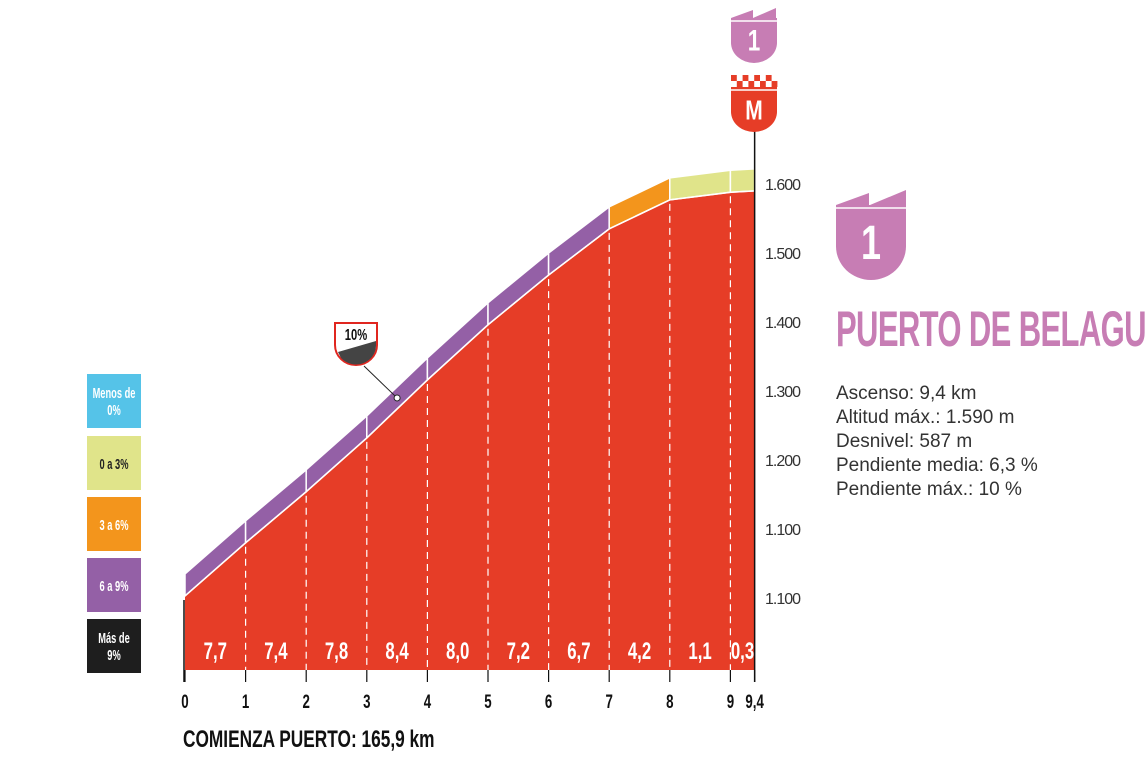  What do you see at coordinates (457, 651) in the screenshot?
I see `segment-gradient-label: 8,0` at bounding box center [457, 651].